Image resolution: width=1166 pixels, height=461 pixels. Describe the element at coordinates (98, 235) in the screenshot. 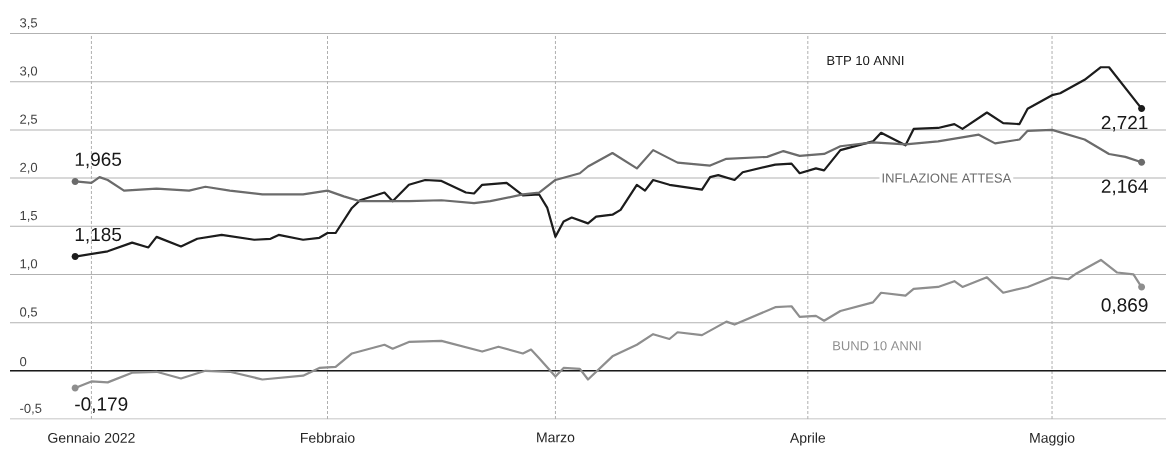

I see `data-label: 1,185` at that location.